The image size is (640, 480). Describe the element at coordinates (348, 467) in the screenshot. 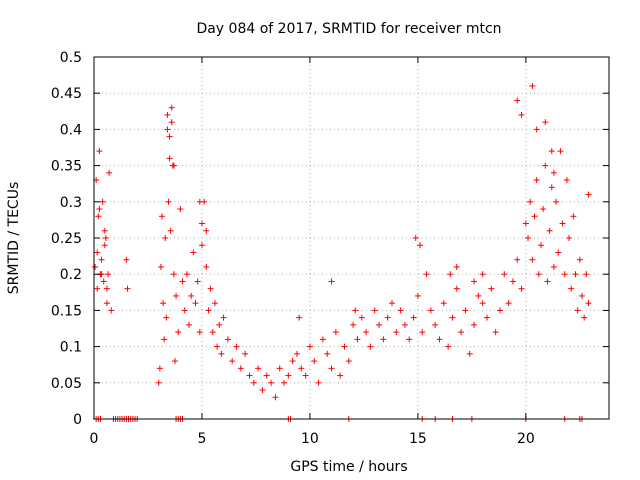

I see `x-axis-label: GPS time / hours` at that location.